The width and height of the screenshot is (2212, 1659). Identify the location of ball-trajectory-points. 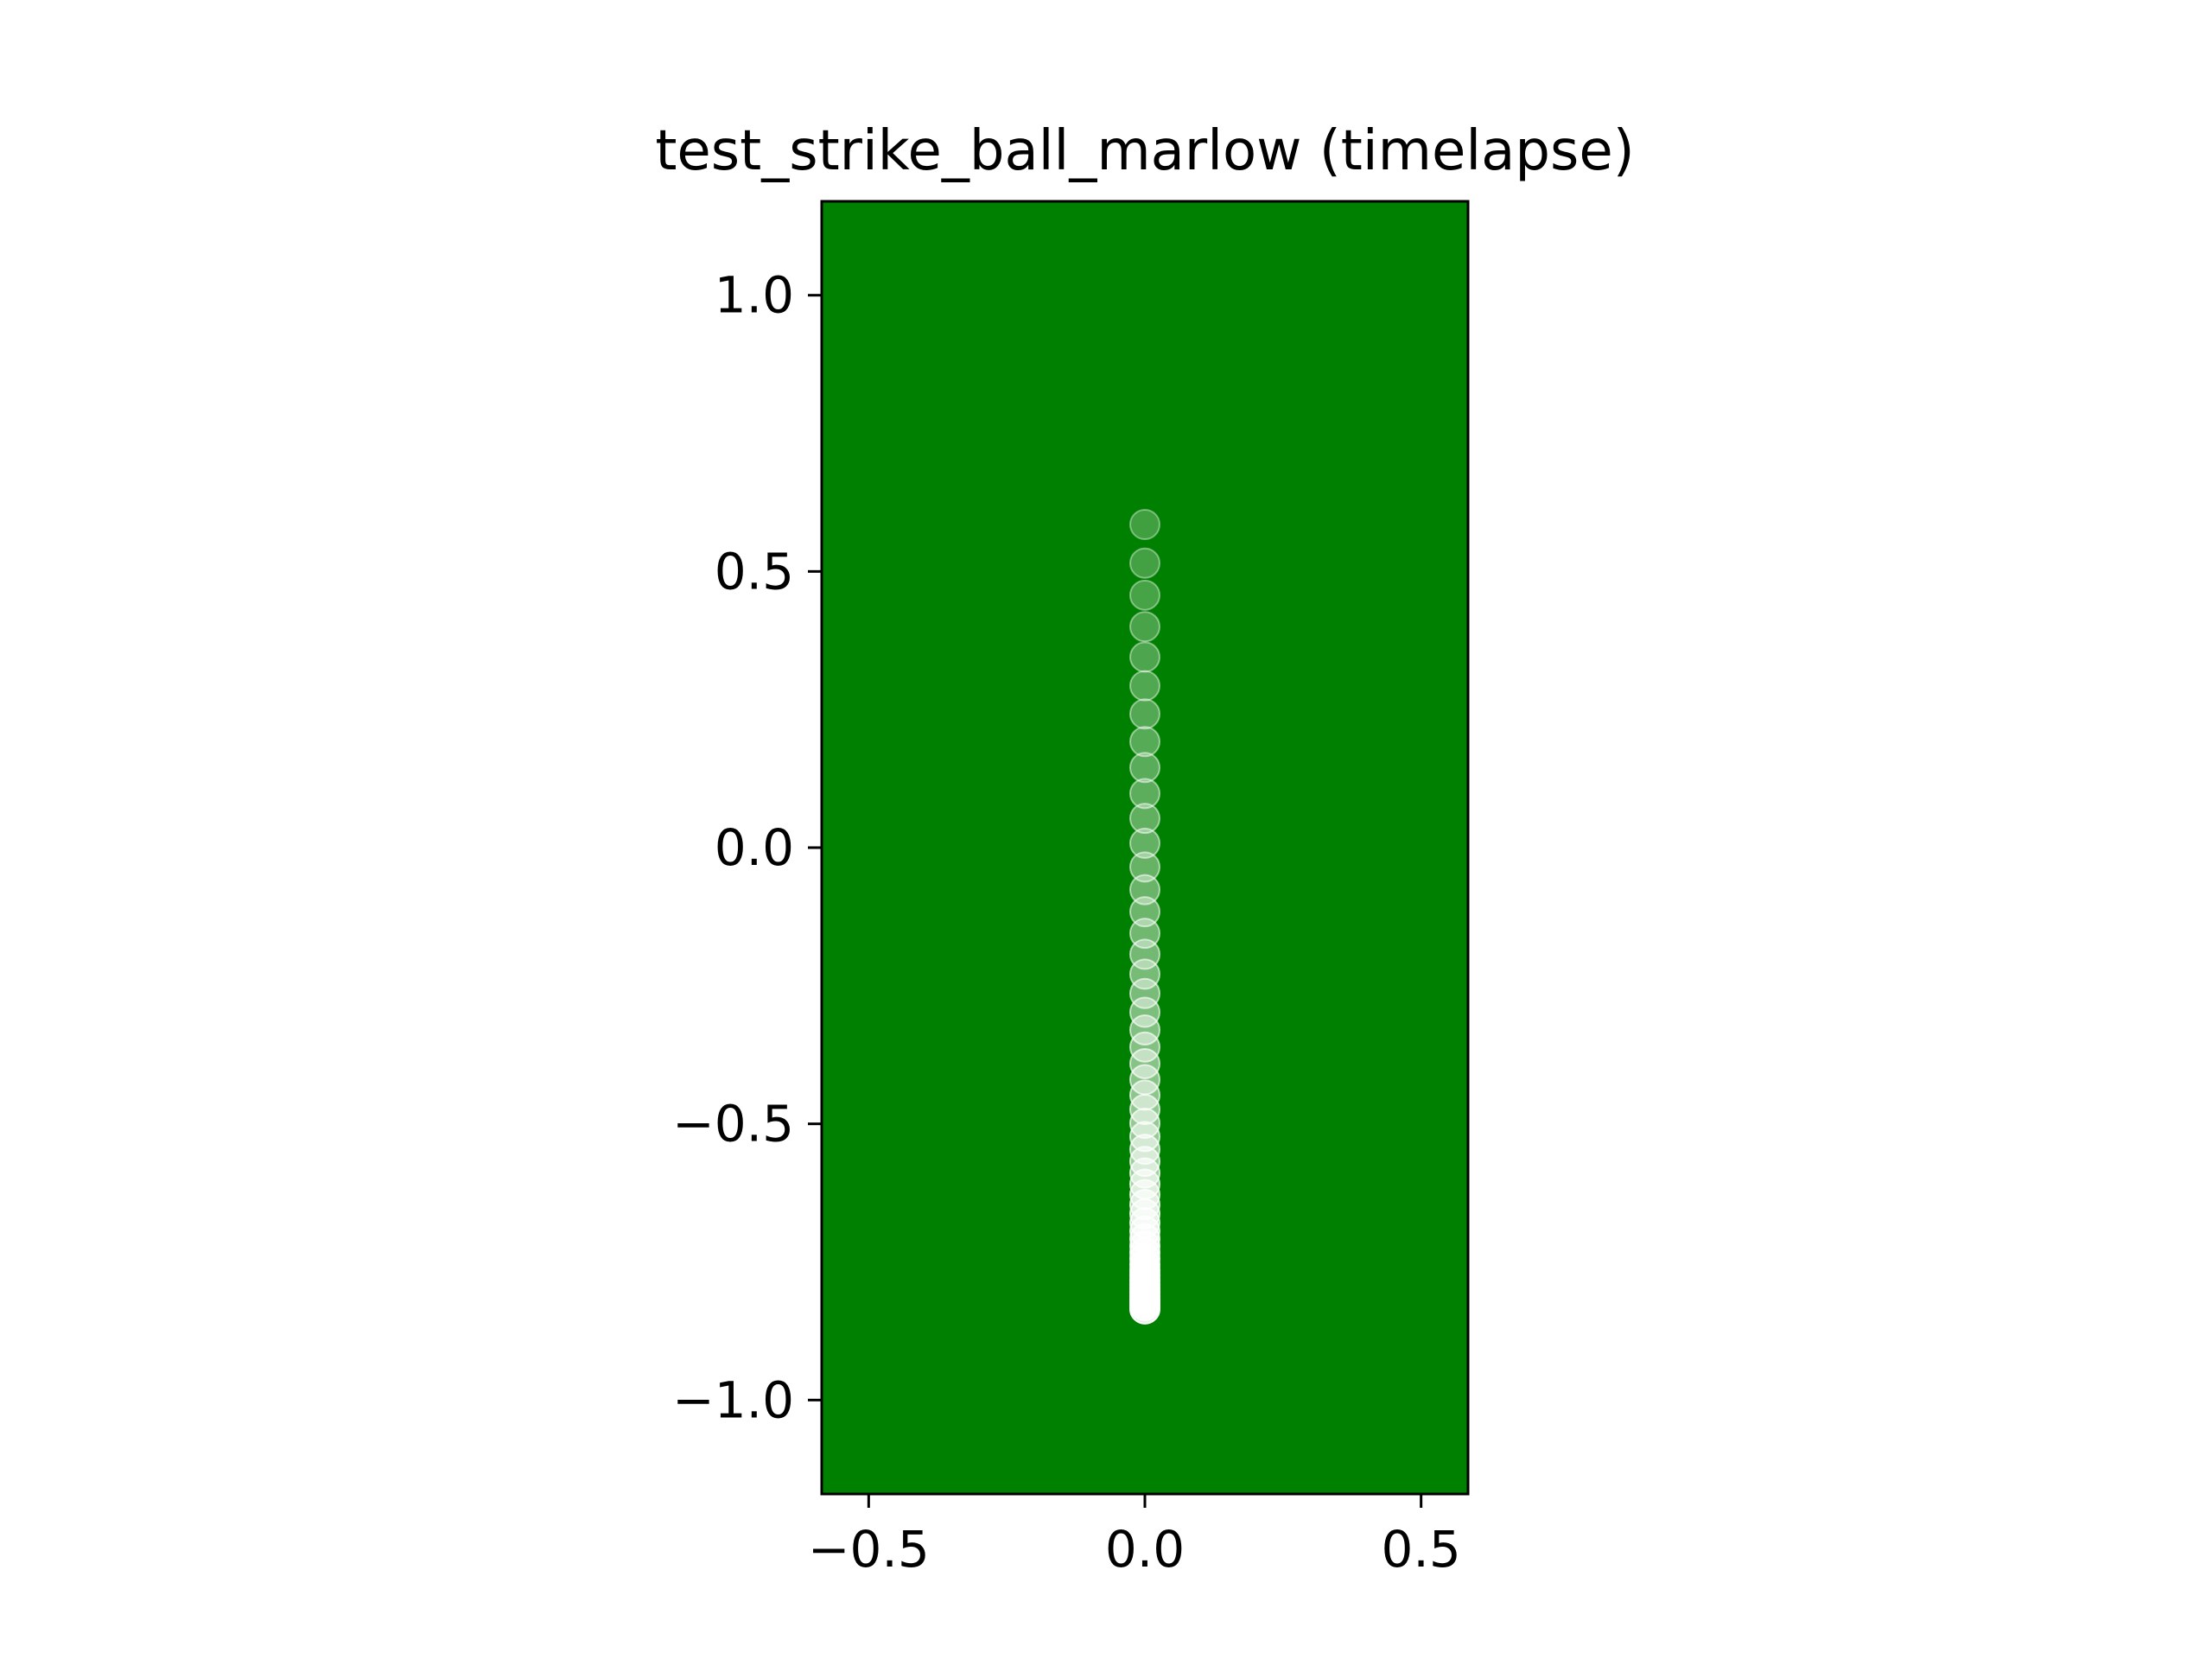
(1144, 917).